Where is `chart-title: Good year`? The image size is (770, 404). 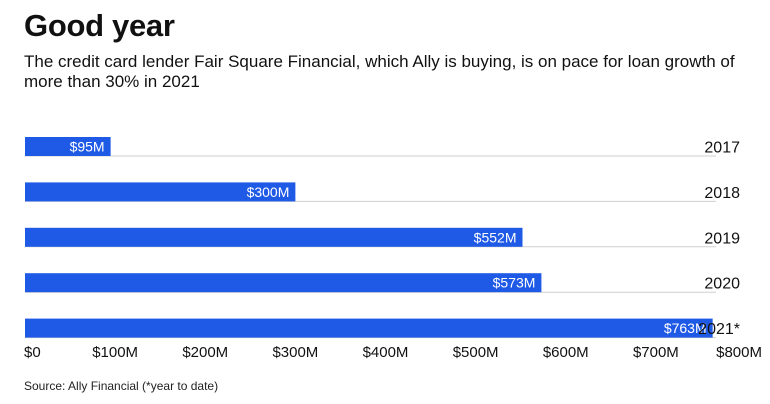 chart-title: Good year is located at coordinates (99, 25).